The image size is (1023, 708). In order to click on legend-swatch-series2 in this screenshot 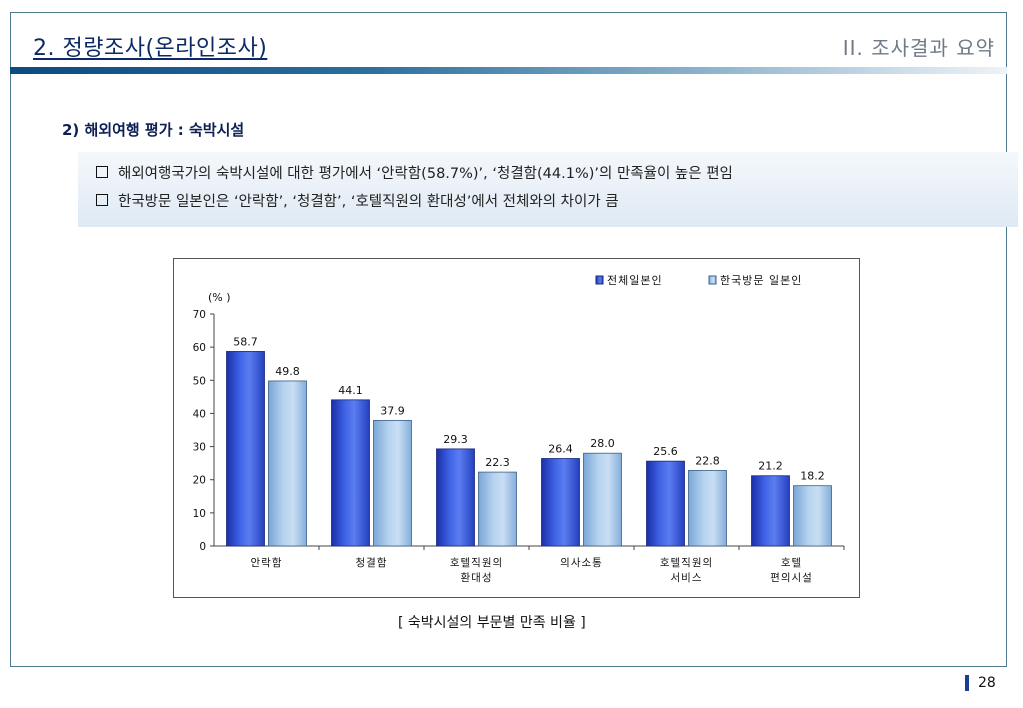, I will do `click(712, 280)`.